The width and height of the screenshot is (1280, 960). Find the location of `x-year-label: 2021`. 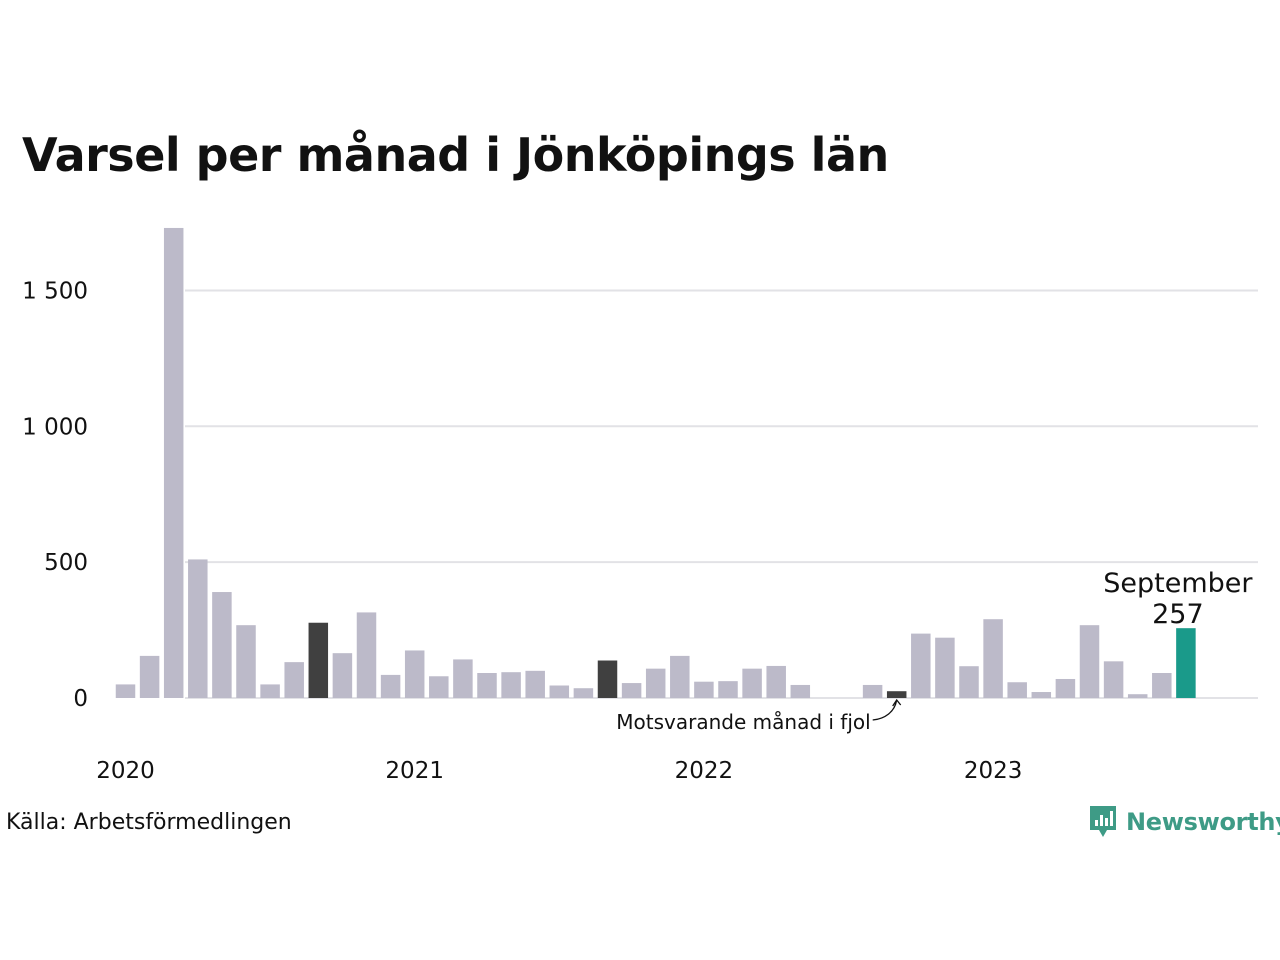

x-year-label: 2021 is located at coordinates (414, 771).